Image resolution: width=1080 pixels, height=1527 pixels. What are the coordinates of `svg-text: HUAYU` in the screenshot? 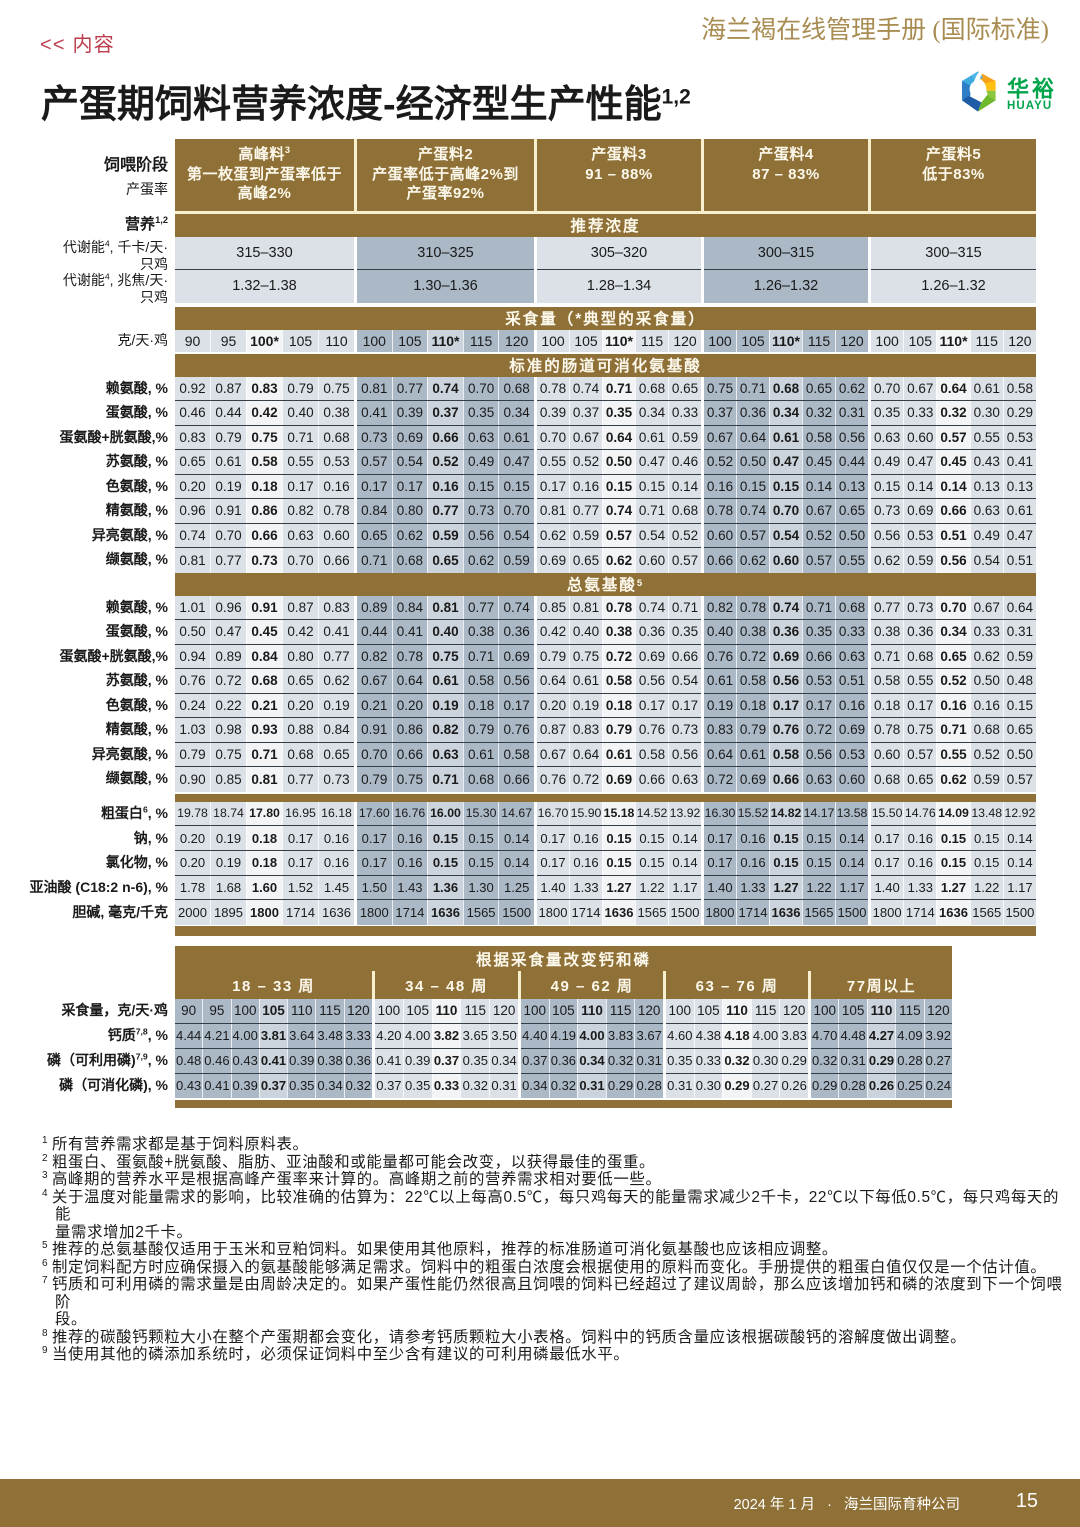 It's located at (1029, 106).